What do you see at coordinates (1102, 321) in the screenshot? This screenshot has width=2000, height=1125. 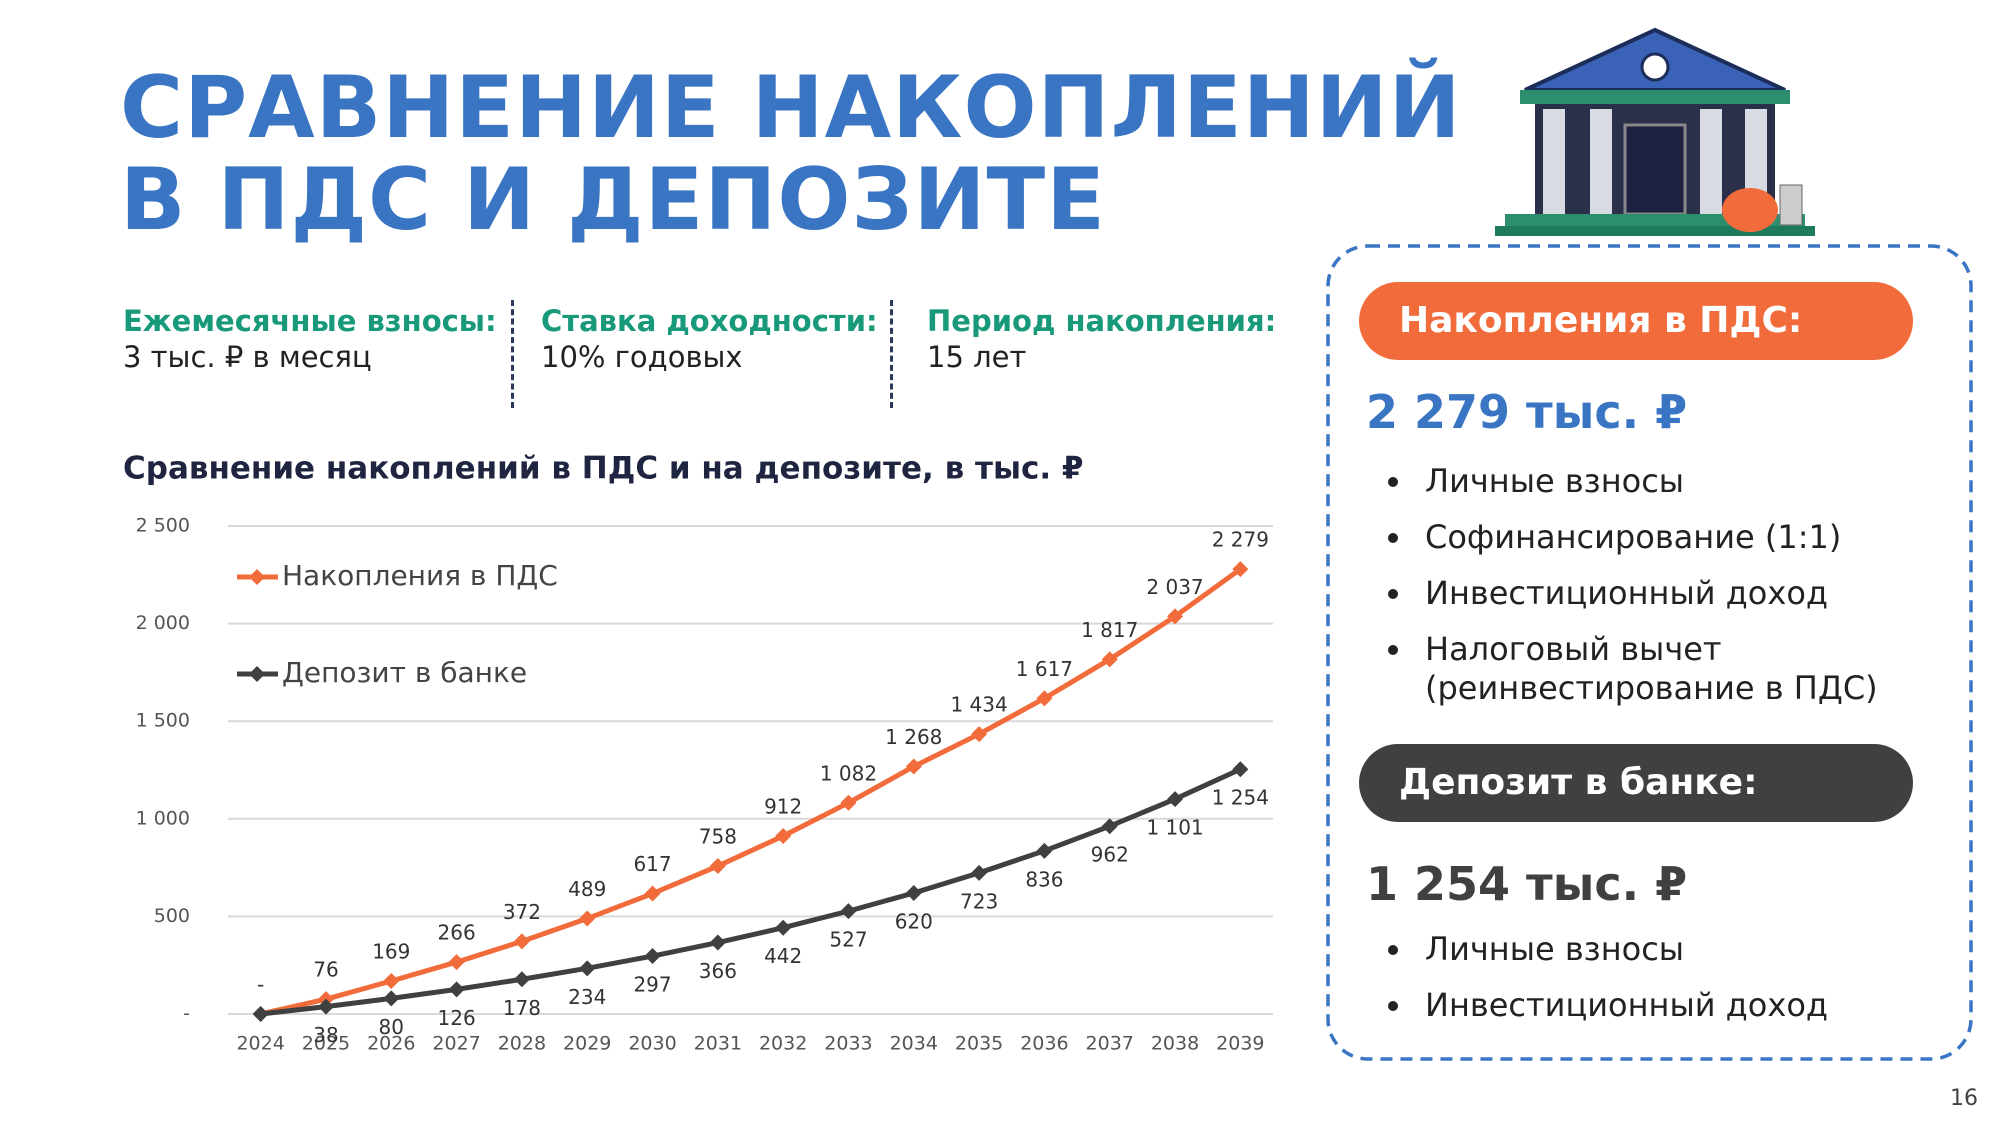 I see `param-label: Период накопления:` at bounding box center [1102, 321].